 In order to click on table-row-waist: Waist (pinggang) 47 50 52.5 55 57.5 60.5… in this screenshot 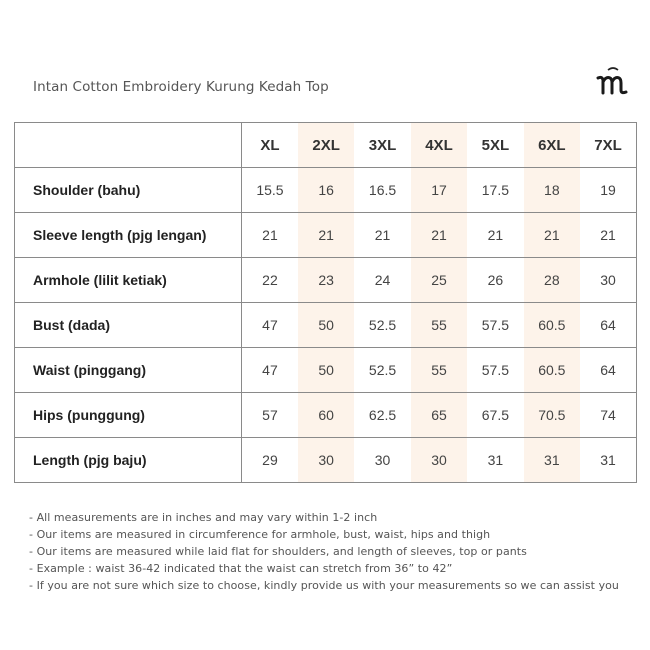, I will do `click(326, 370)`.